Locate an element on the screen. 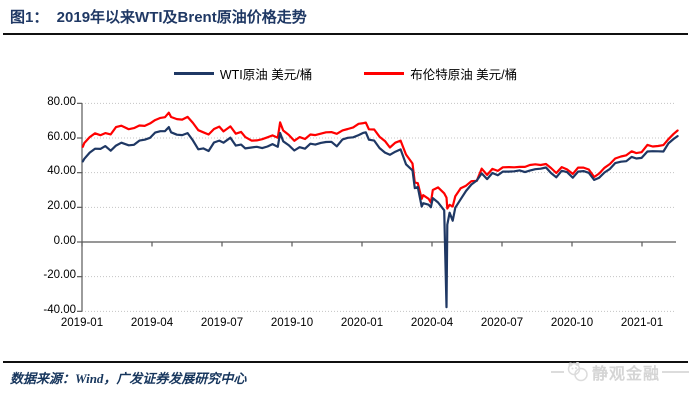 The width and height of the screenshot is (691, 400). wti-line-swatch is located at coordinates (193, 73).